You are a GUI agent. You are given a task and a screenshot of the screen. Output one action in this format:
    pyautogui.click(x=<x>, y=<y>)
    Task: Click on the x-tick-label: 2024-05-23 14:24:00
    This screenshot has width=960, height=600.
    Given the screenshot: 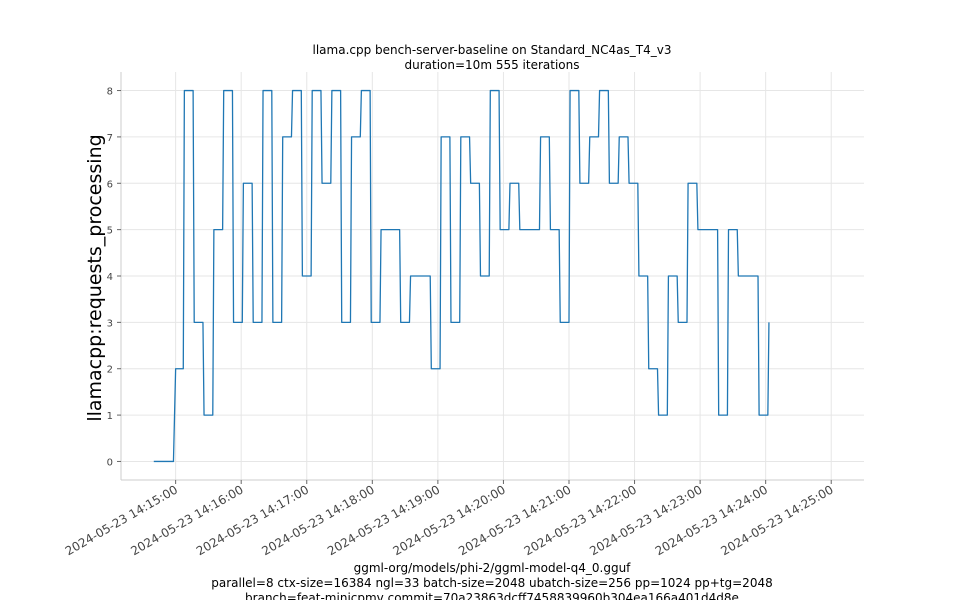 What is the action you would take?
    pyautogui.click(x=711, y=520)
    